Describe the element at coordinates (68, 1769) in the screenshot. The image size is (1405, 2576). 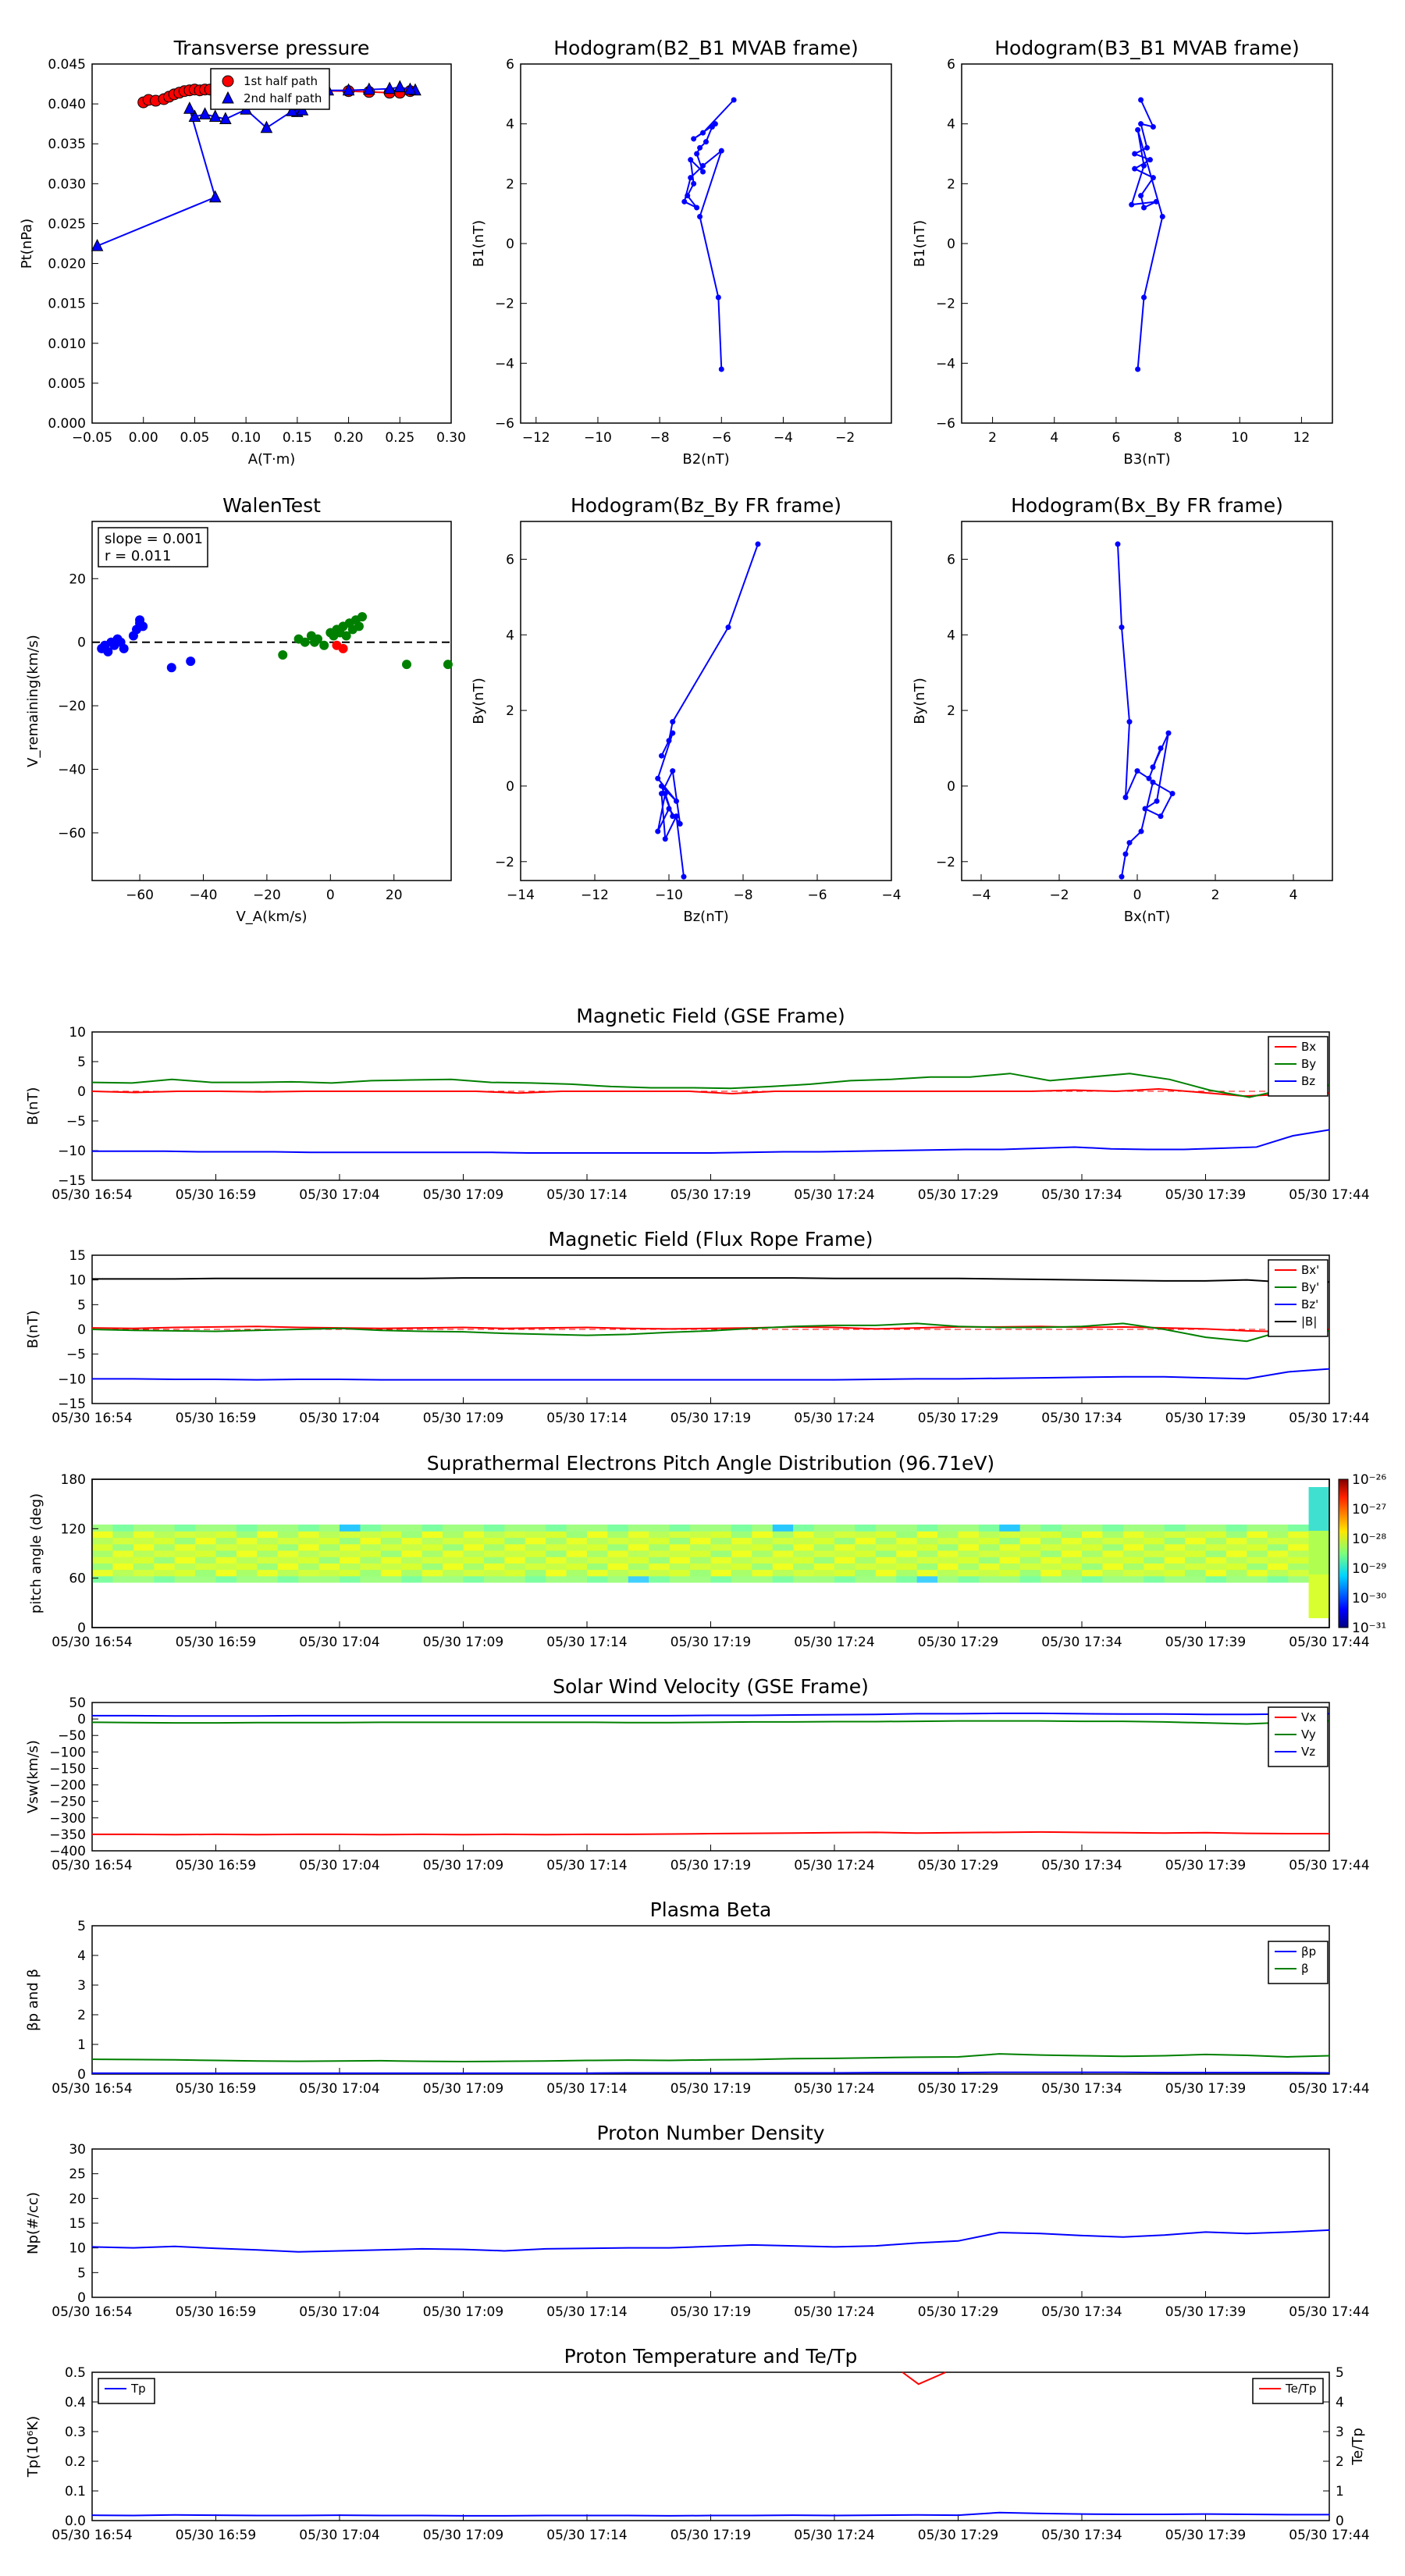
I see `vsw-ytick-label: −150` at that location.